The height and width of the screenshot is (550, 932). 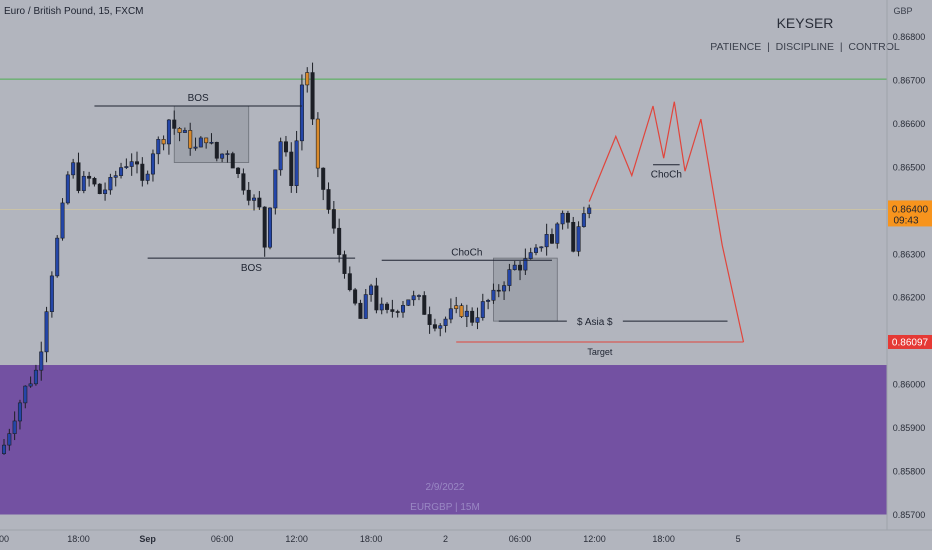 What do you see at coordinates (909, 37) in the screenshot?
I see `y-tick-label: 0.86800` at bounding box center [909, 37].